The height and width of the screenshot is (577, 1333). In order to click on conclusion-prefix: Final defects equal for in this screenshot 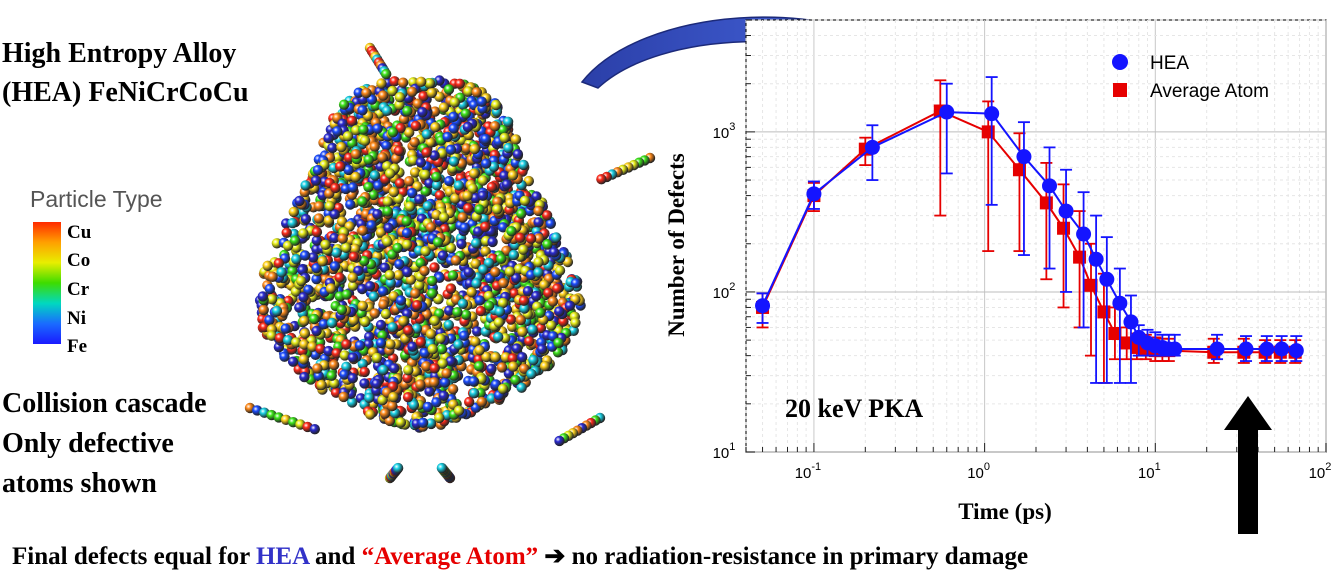, I will do `click(134, 556)`.